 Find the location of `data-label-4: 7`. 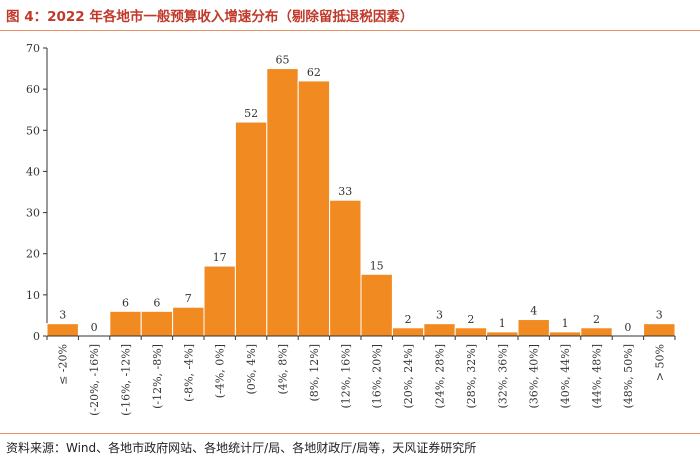

data-label-4: 7 is located at coordinates (188, 298).